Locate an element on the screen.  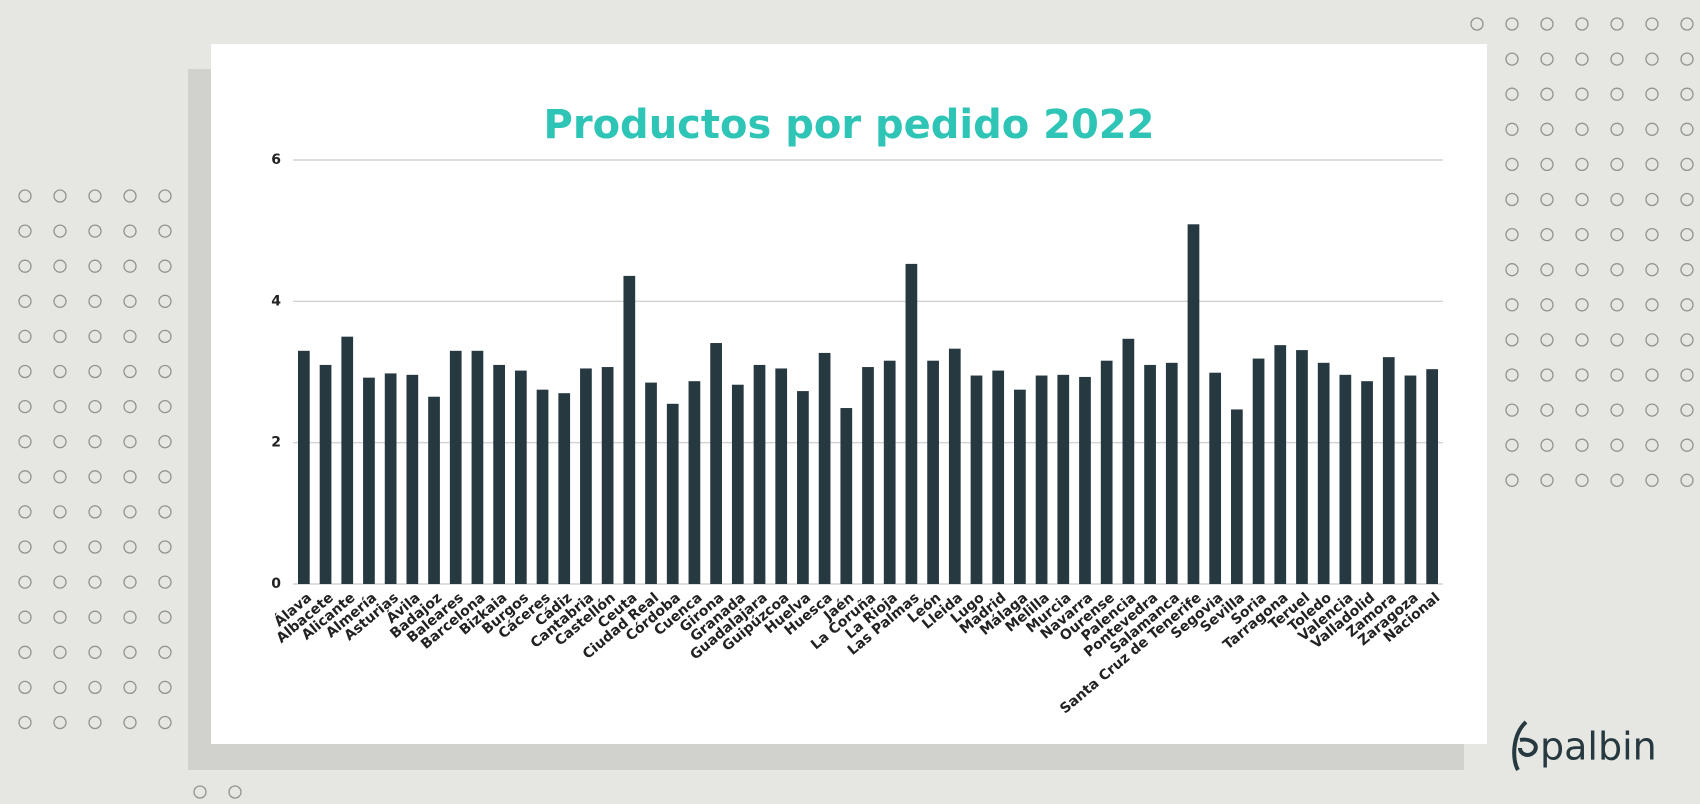
chart-title: Productos por pedido 2022 is located at coordinates (849, 125).